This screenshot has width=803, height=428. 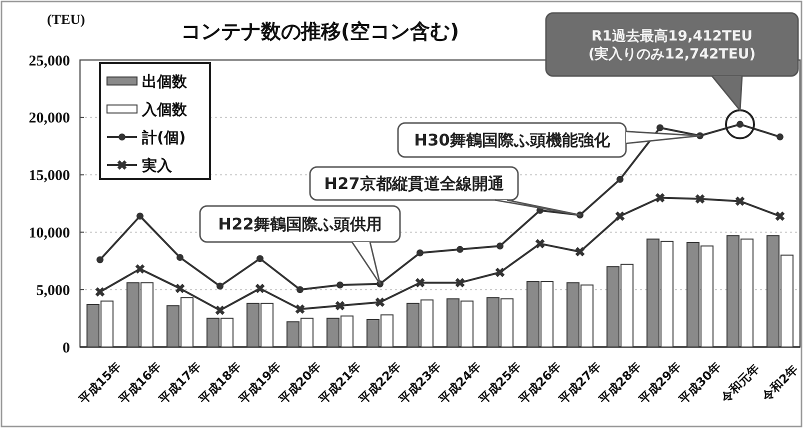 What do you see at coordinates (512, 140) in the screenshot?
I see `annotation: H30舞鶴国際ふ頭機能強化` at bounding box center [512, 140].